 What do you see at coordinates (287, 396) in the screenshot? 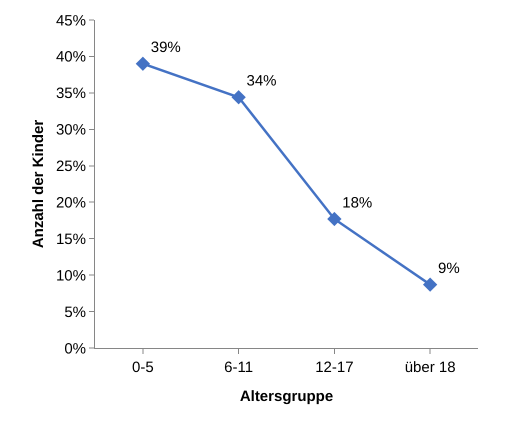
I see `x-axis-title: Altersgruppe` at bounding box center [287, 396].